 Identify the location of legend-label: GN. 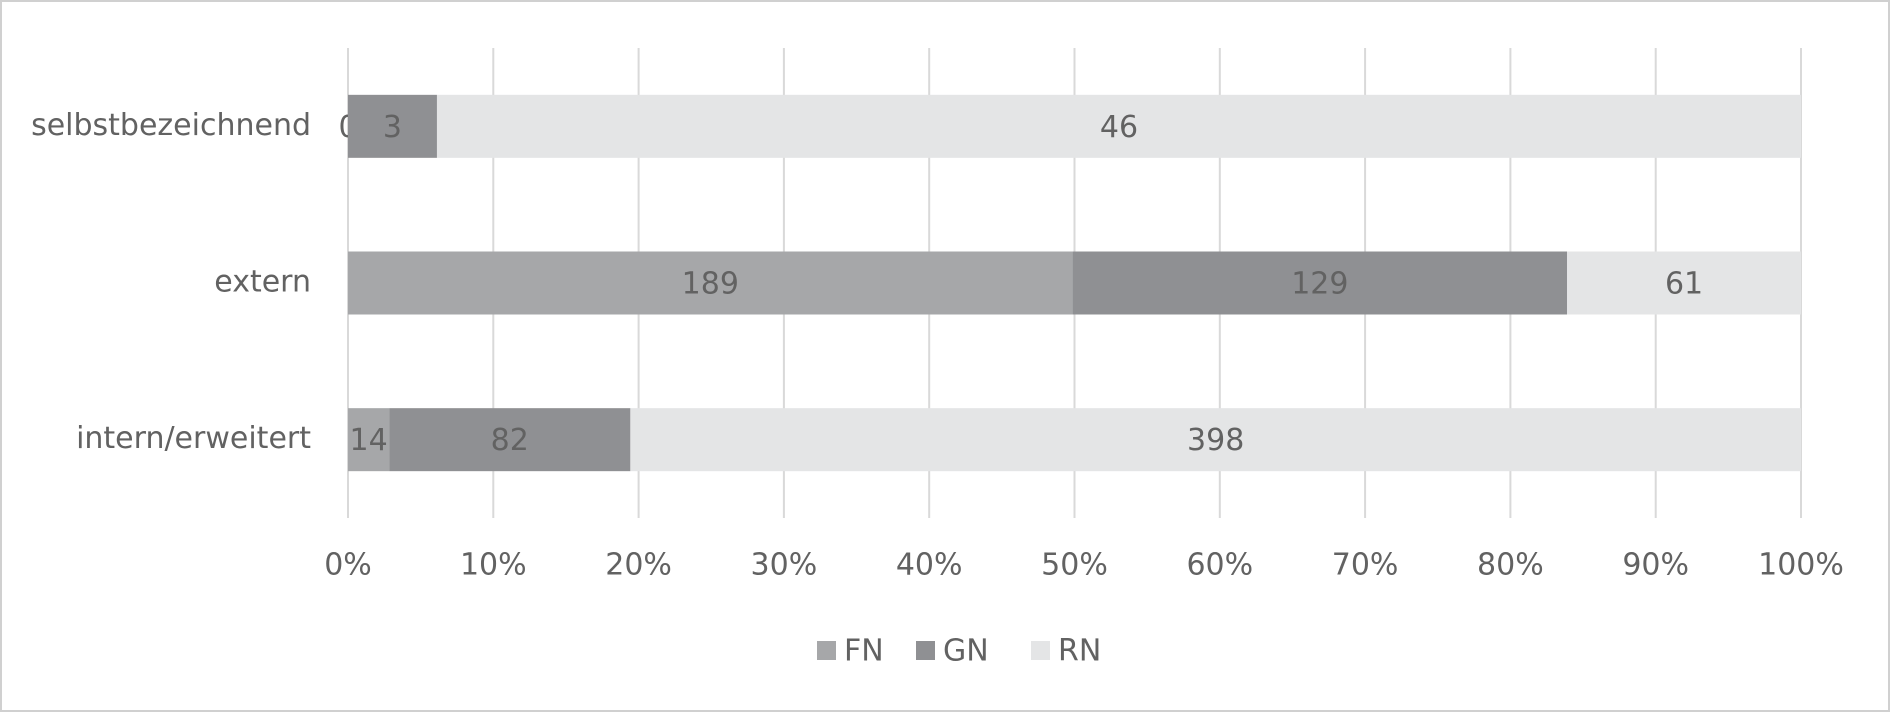
(966, 651).